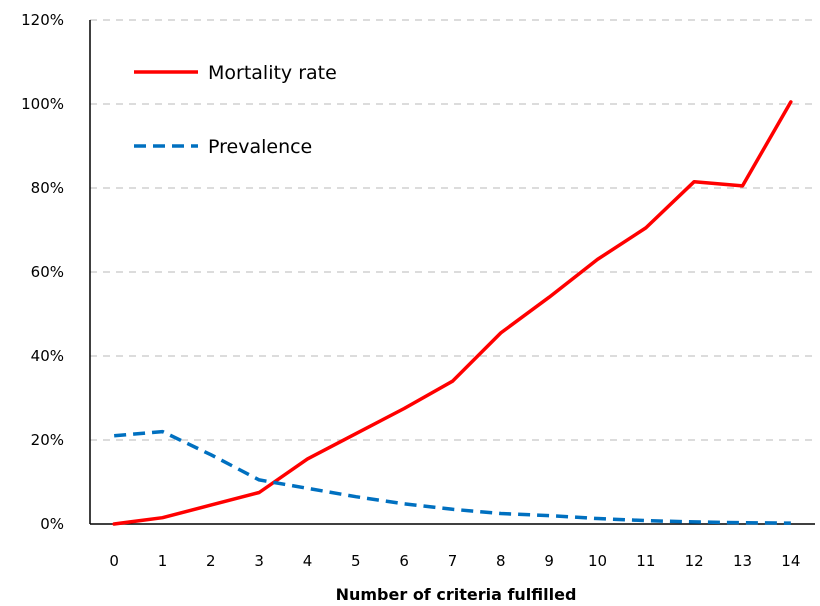 This screenshot has width=820, height=606. What do you see at coordinates (42, 20) in the screenshot?
I see `y-tick-label: 120%` at bounding box center [42, 20].